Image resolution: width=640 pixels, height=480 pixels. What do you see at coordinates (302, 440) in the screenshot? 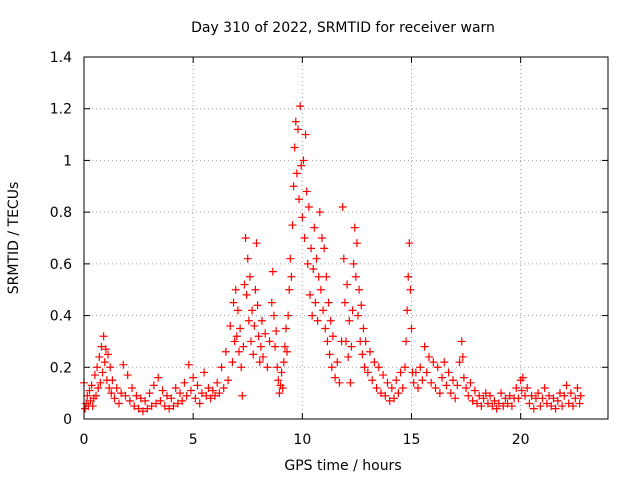
I see `x-tick-label: 10` at bounding box center [302, 440].